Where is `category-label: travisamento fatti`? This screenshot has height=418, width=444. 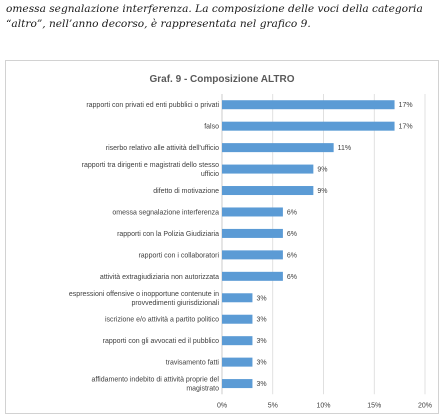
category-label: travisamento fatti is located at coordinates (193, 363).